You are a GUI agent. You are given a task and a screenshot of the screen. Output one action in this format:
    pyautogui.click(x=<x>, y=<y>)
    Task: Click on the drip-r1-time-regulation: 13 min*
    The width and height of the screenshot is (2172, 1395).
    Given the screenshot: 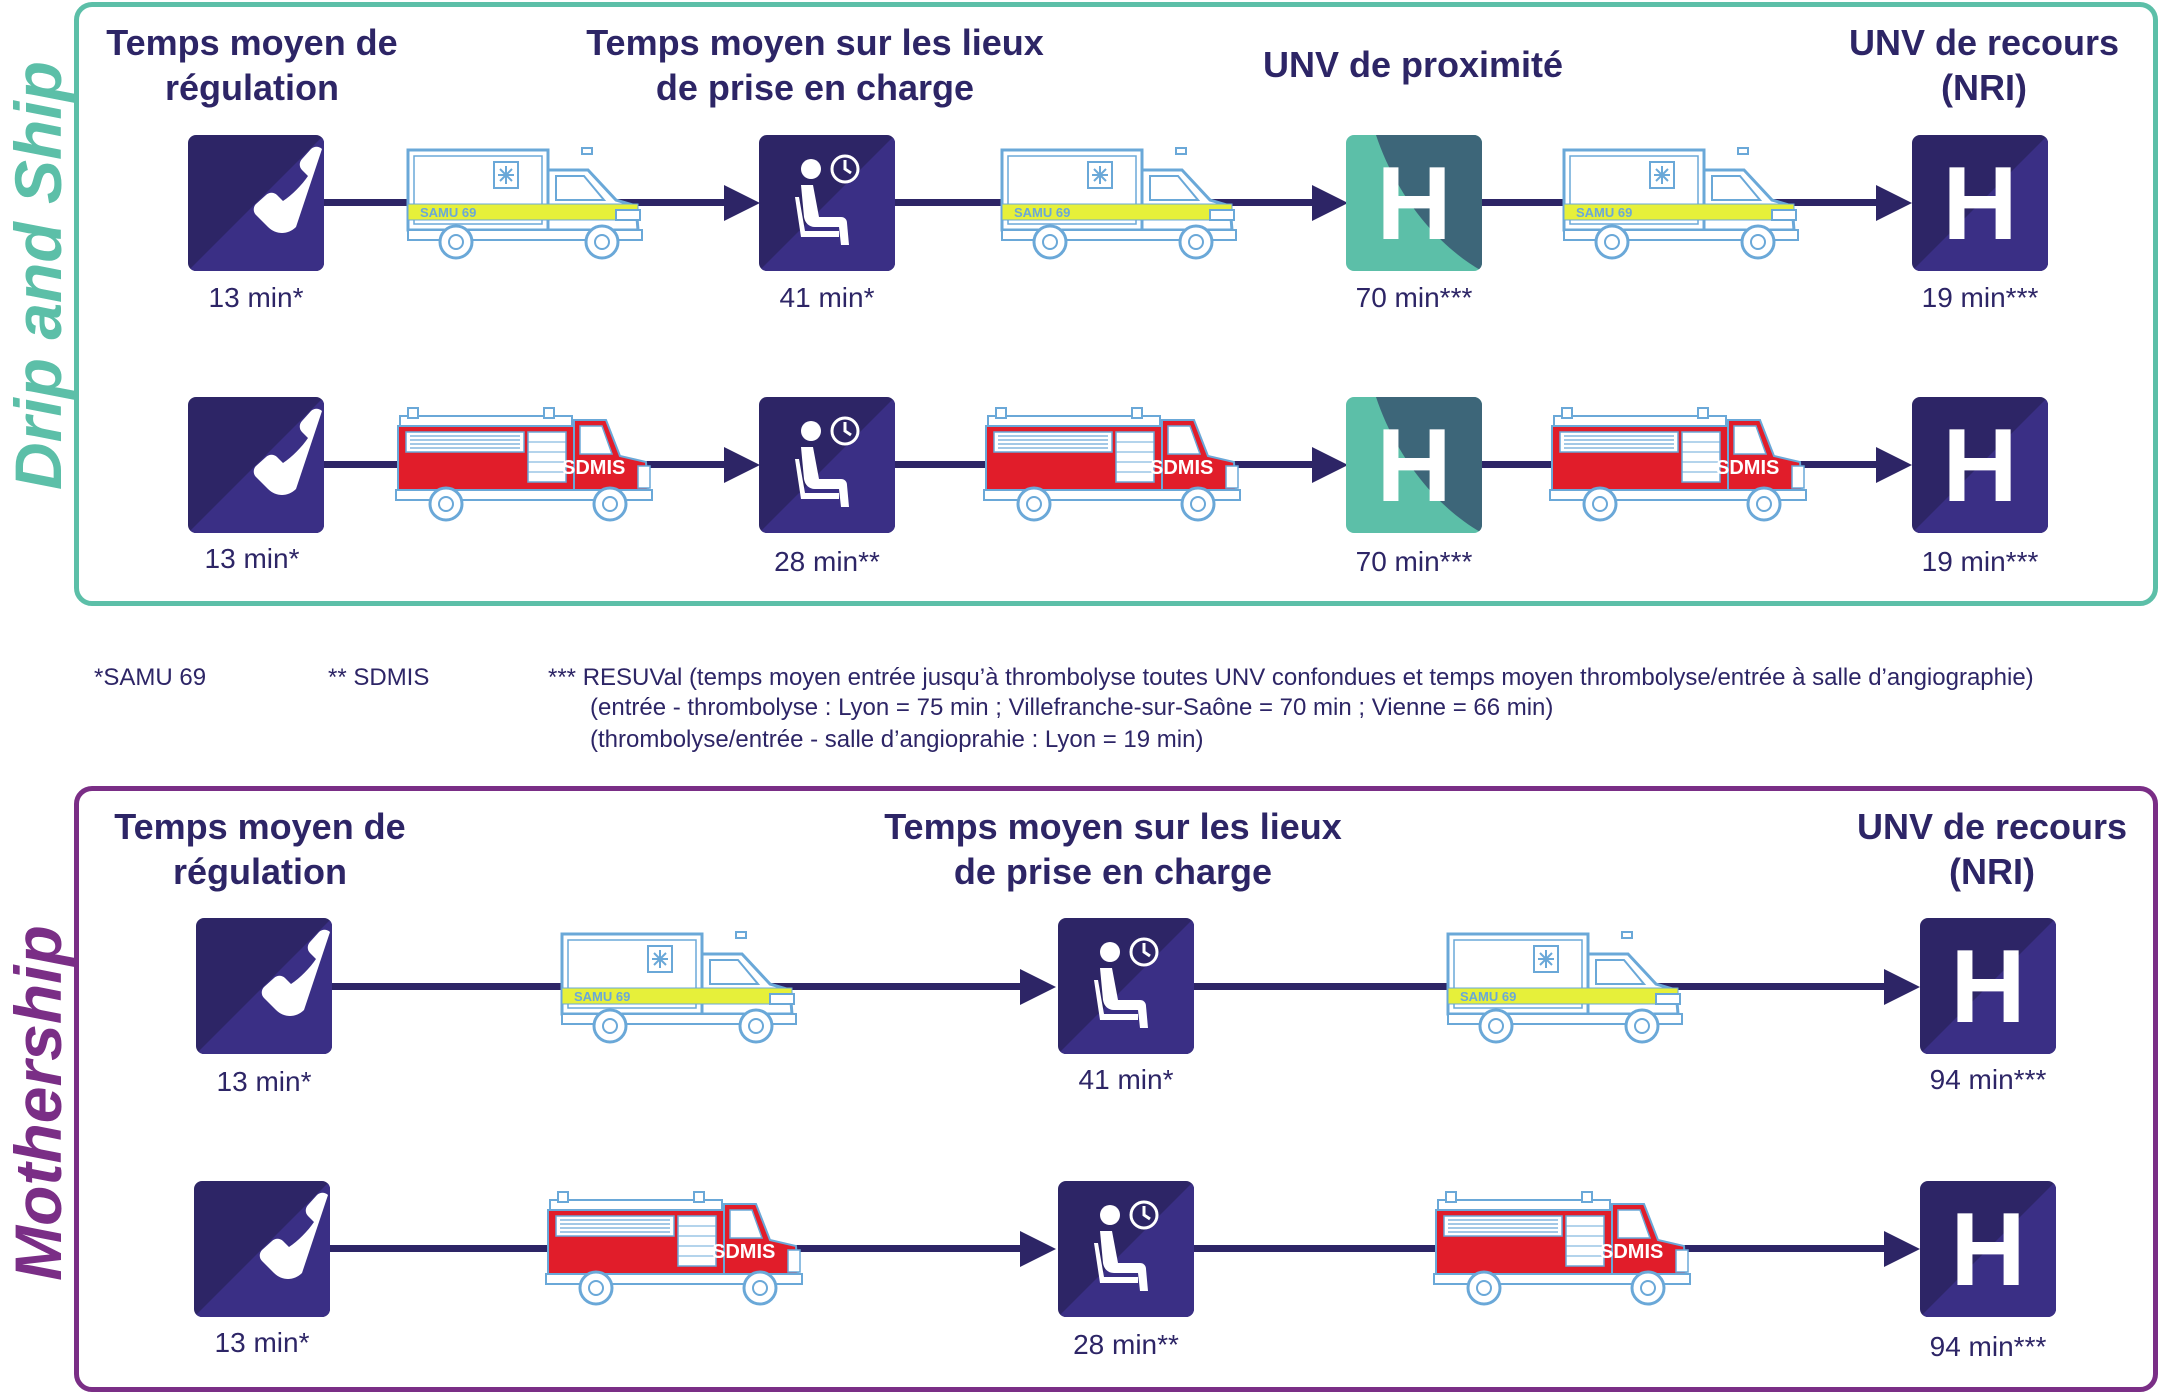 What is the action you would take?
    pyautogui.click(x=256, y=297)
    